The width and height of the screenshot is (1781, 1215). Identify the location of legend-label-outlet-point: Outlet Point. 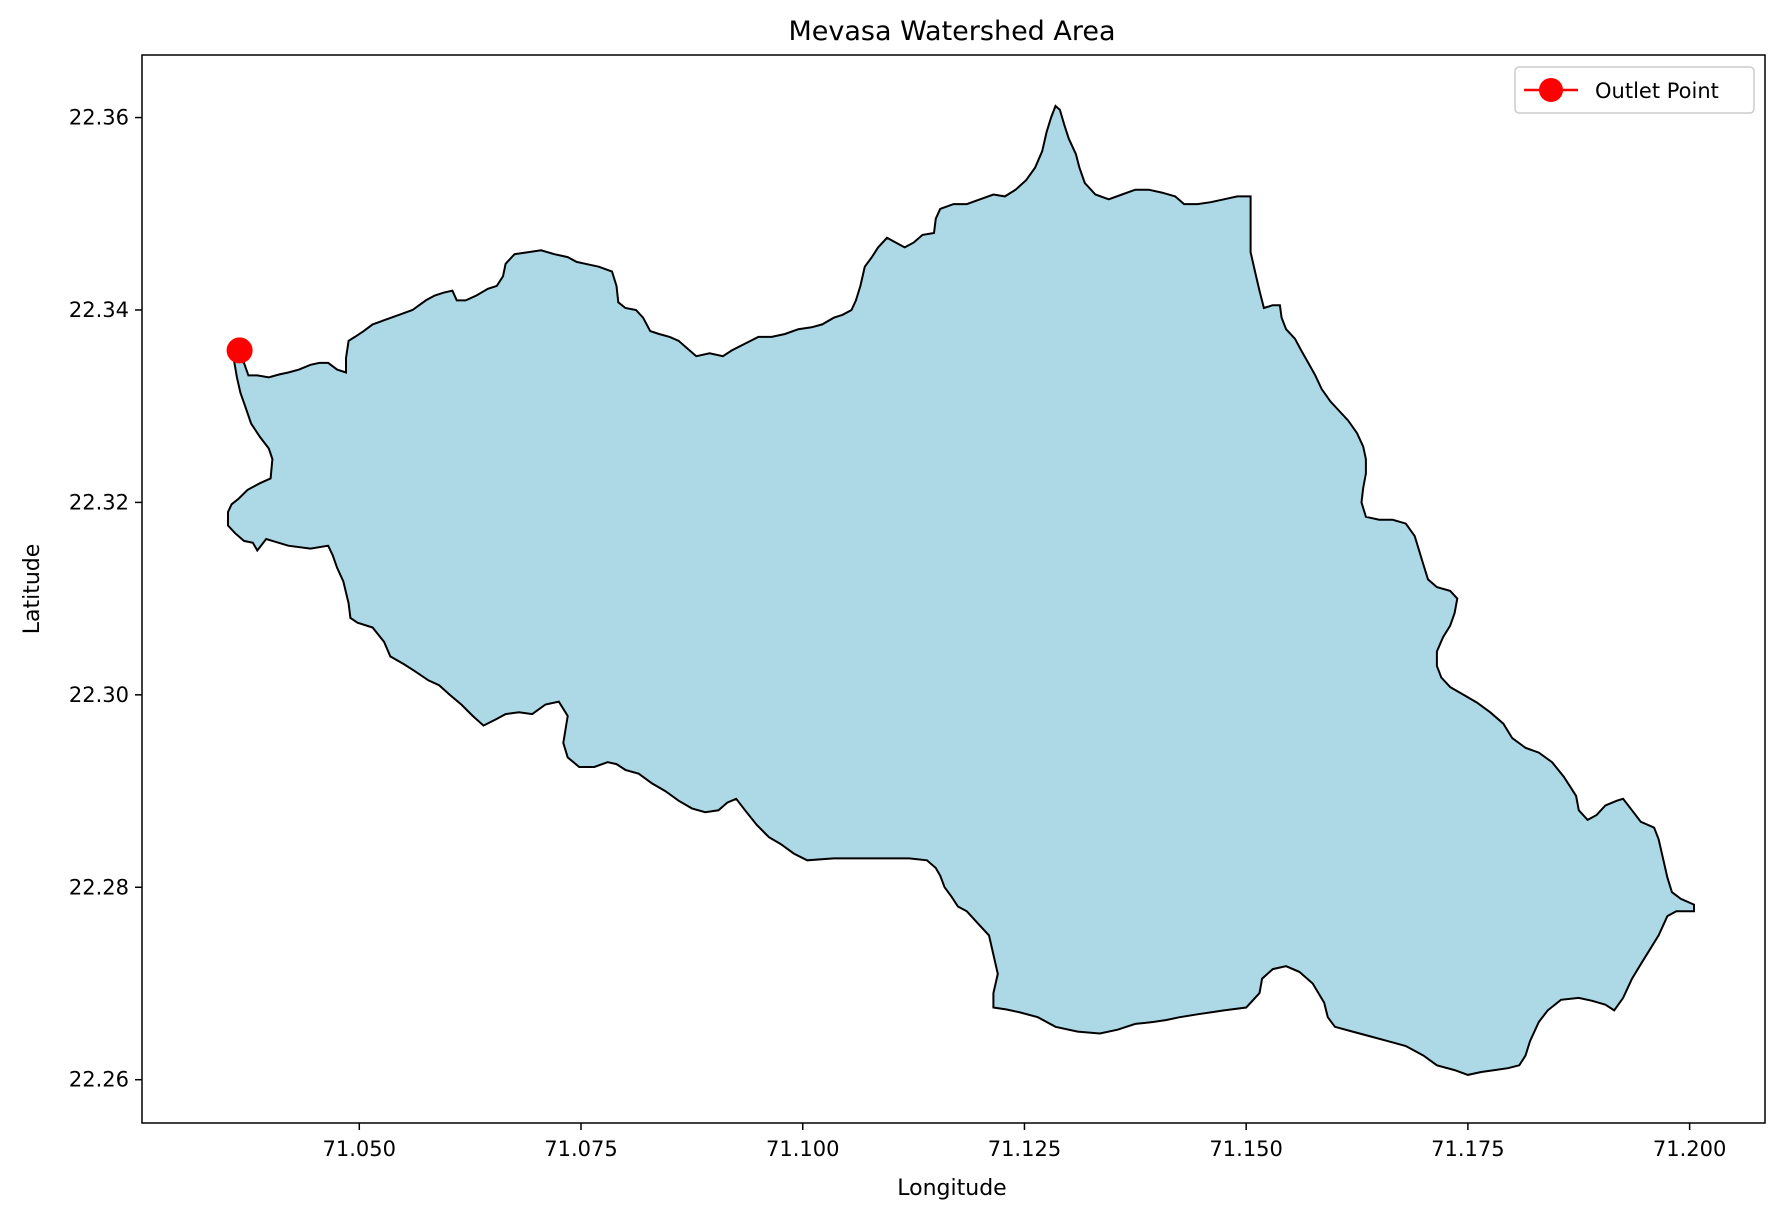
(1657, 91).